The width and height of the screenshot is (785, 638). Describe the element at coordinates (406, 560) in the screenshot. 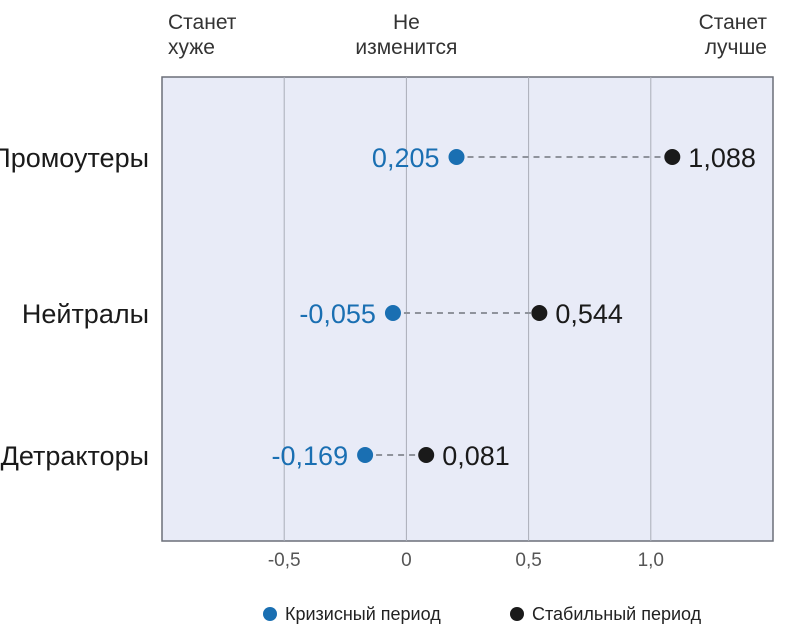

I see `x-tick-label: 0` at that location.